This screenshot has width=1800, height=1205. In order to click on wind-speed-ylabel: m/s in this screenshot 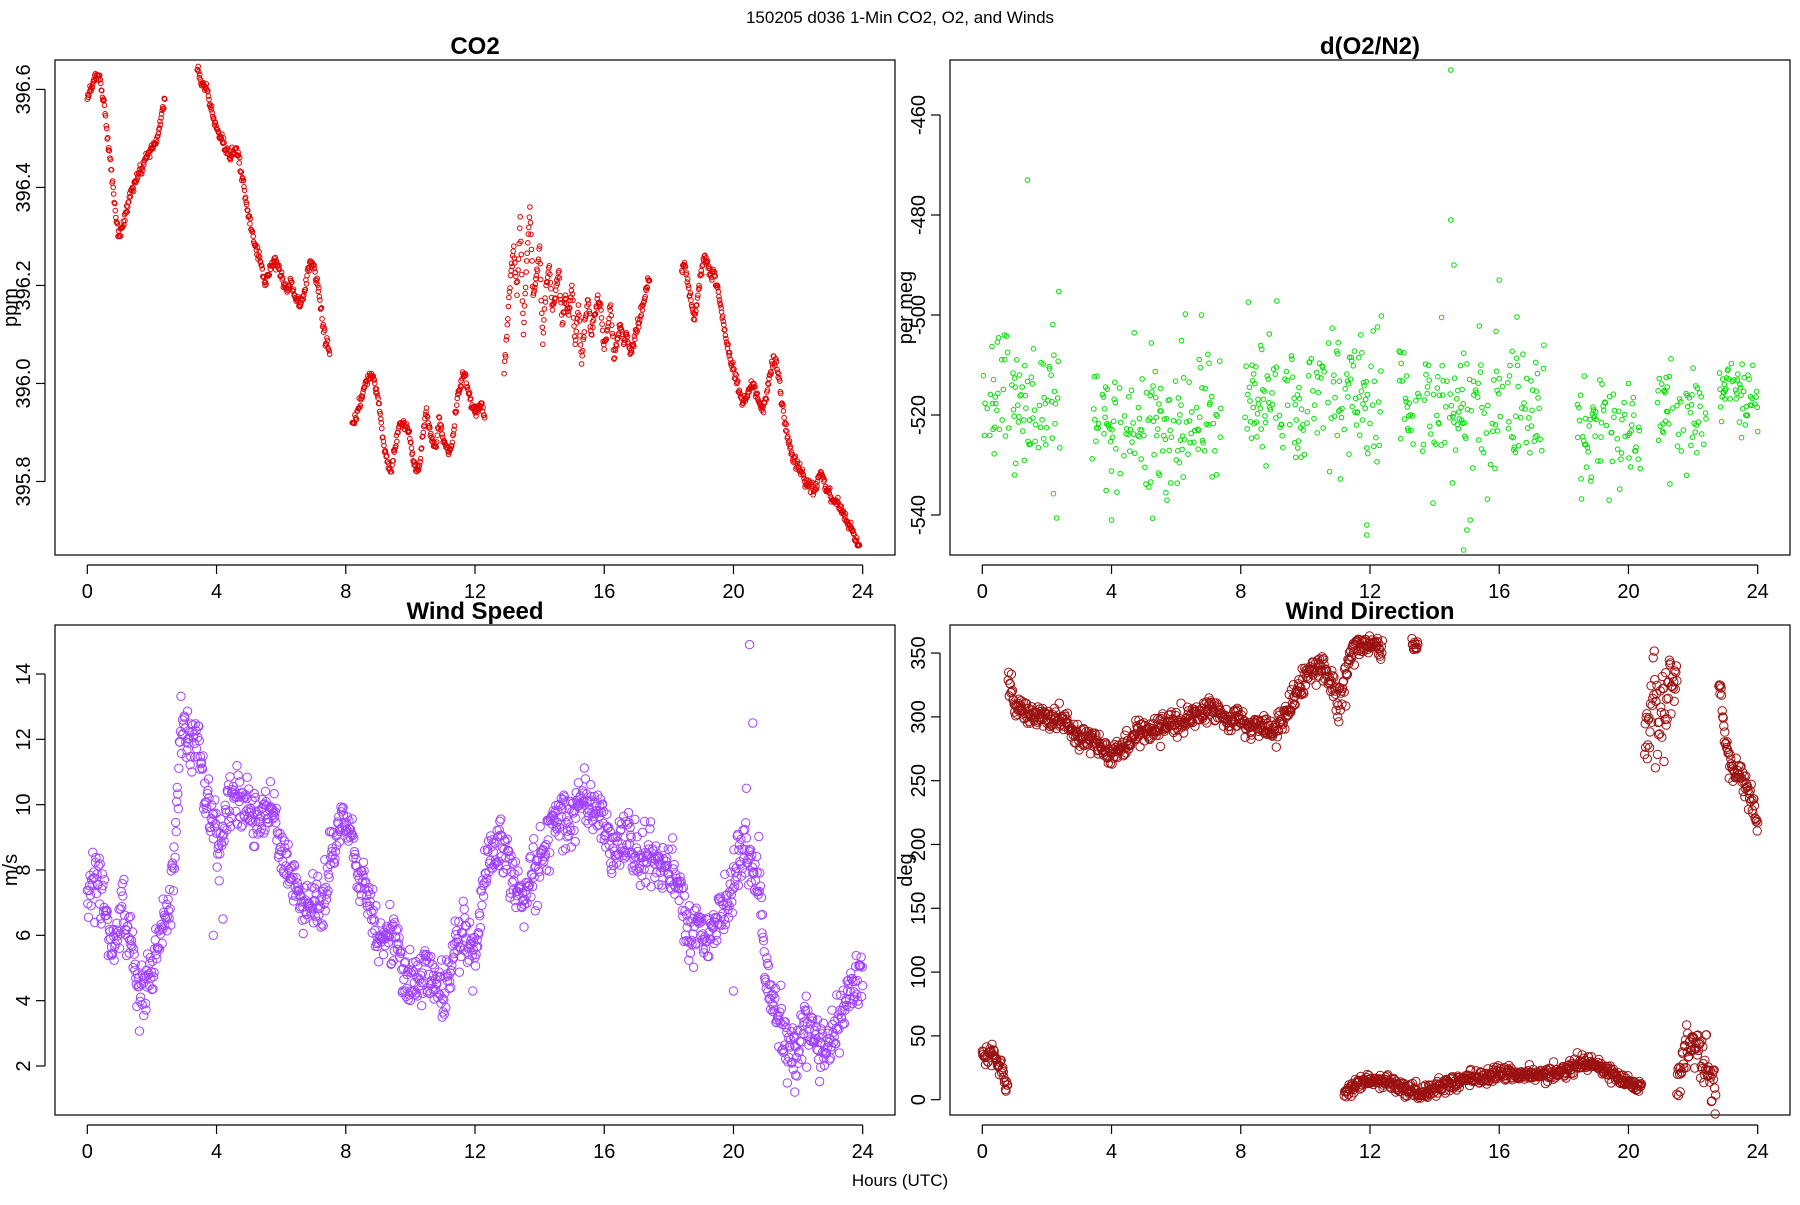, I will do `click(11, 870)`.